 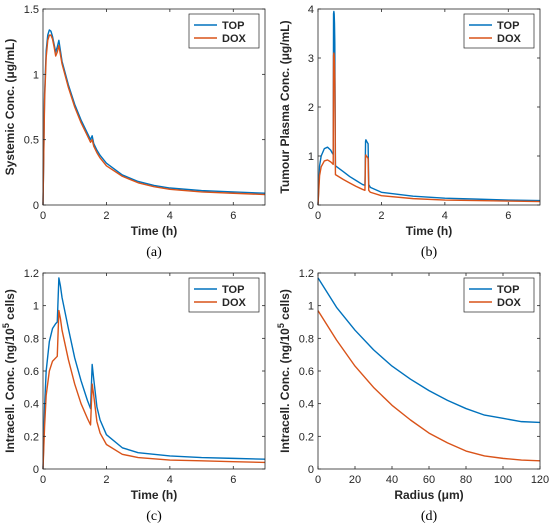 I want to click on x-tick-label: 120, so click(x=540, y=480).